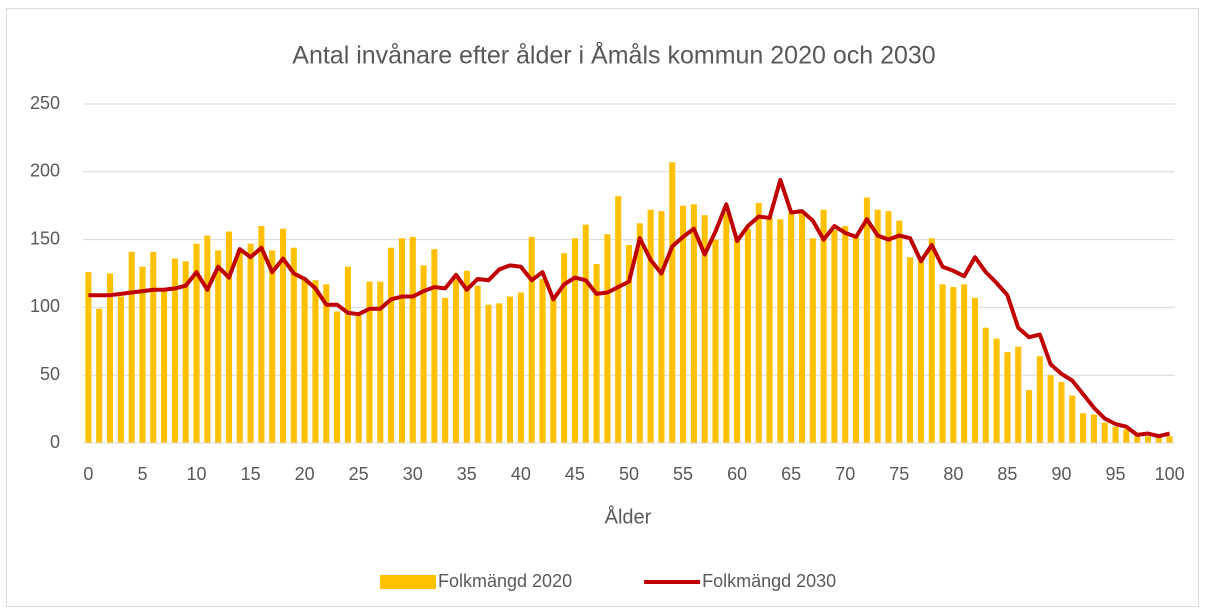  Describe the element at coordinates (142, 474) in the screenshot. I see `x-tick-label: 5` at that location.